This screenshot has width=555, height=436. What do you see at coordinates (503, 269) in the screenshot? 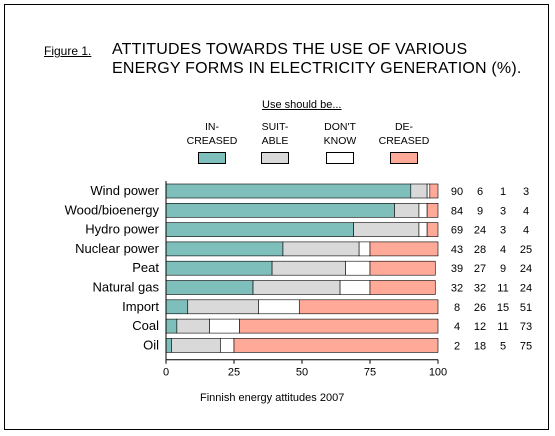
I see `value-label-peat-series-2: 9` at bounding box center [503, 269].